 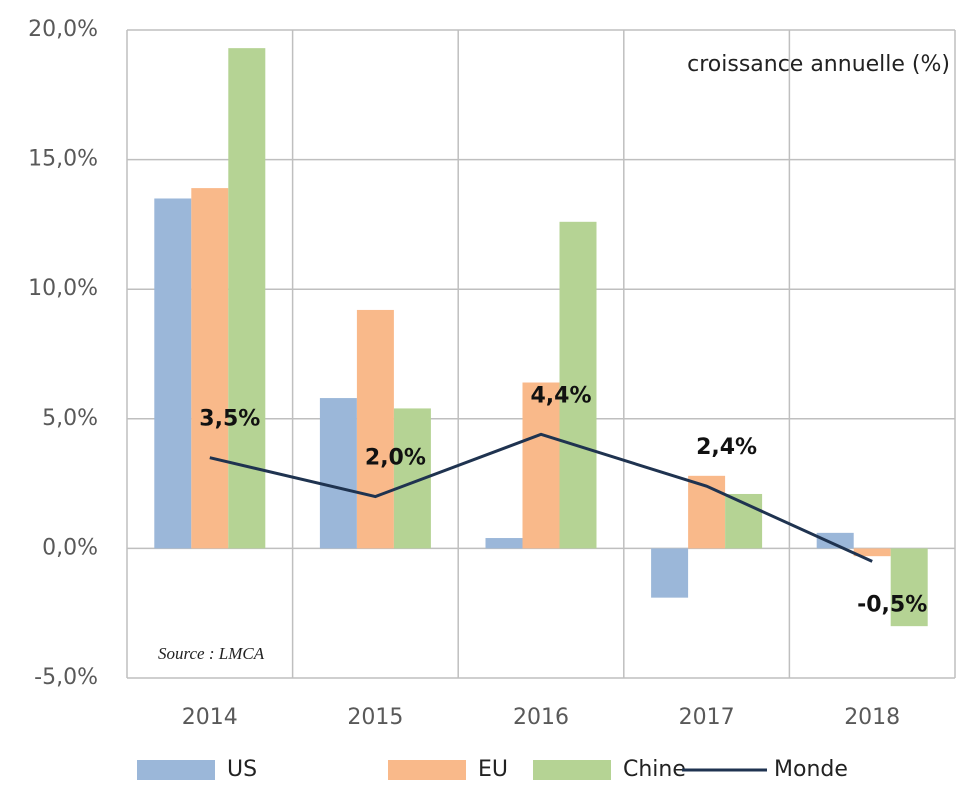 What do you see at coordinates (211, 653) in the screenshot?
I see `source: Source : LMCA` at bounding box center [211, 653].